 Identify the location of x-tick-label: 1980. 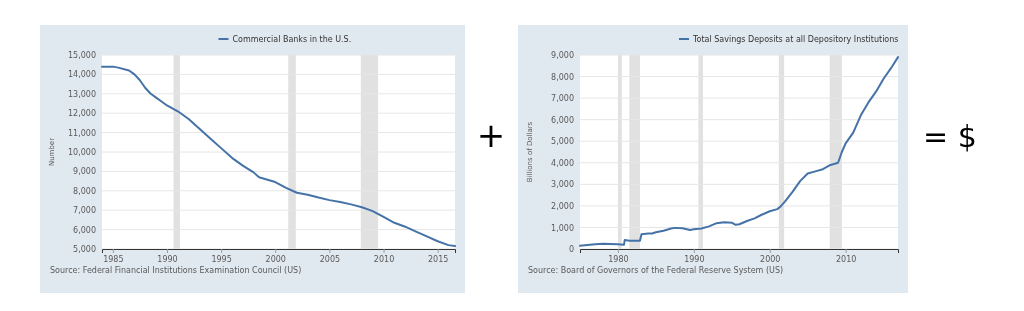
(618, 259).